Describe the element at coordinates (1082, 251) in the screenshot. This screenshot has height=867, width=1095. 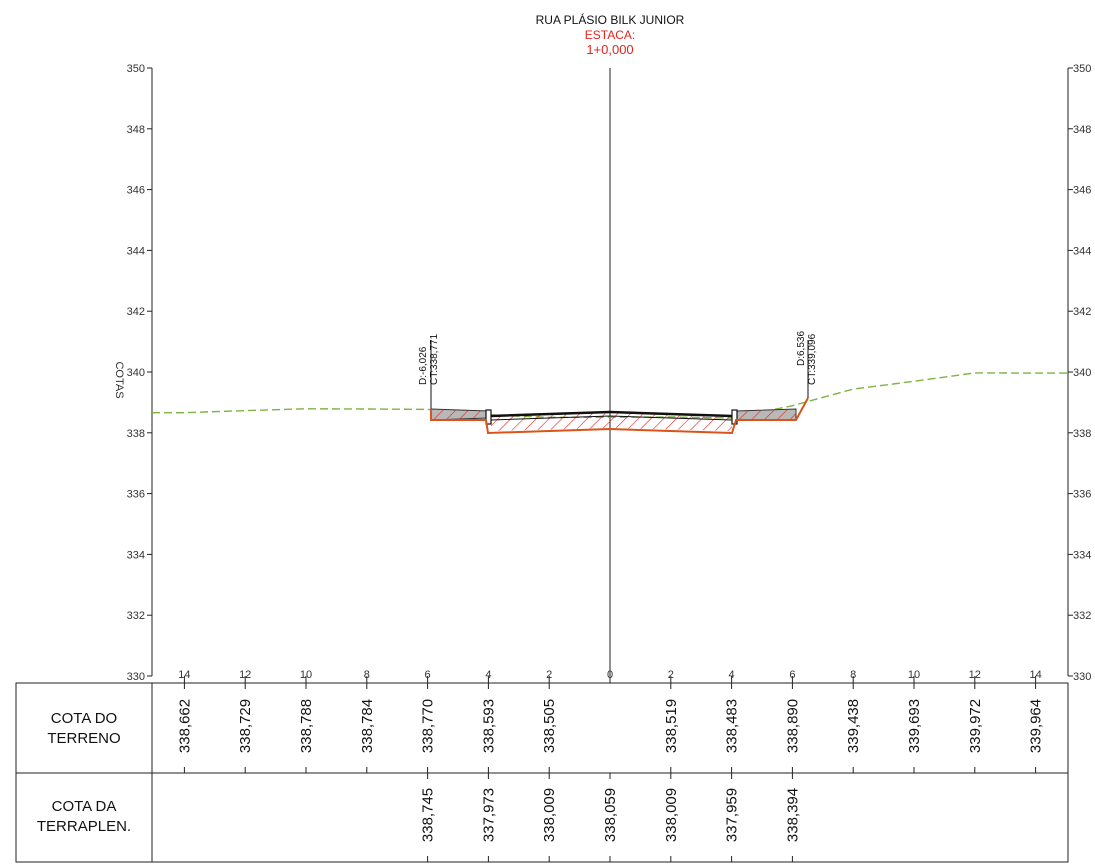
I see `y-tick-label-right: 344` at that location.